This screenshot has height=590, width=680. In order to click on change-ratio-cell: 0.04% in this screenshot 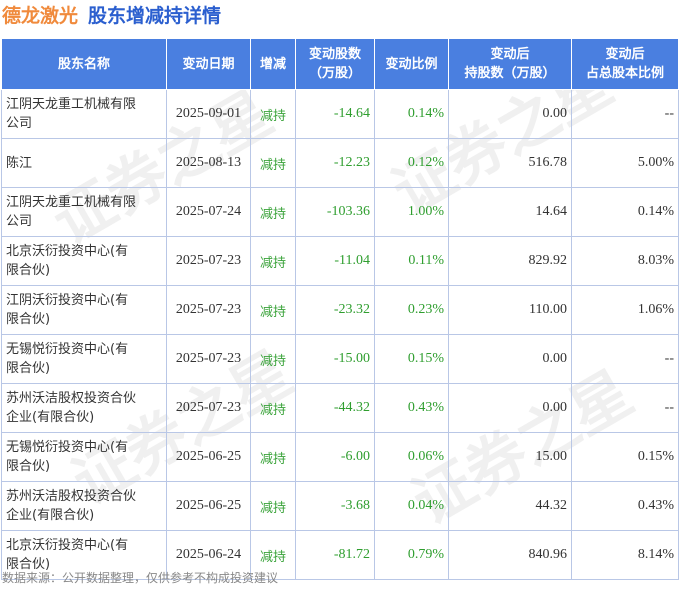, I will do `click(411, 506)`.